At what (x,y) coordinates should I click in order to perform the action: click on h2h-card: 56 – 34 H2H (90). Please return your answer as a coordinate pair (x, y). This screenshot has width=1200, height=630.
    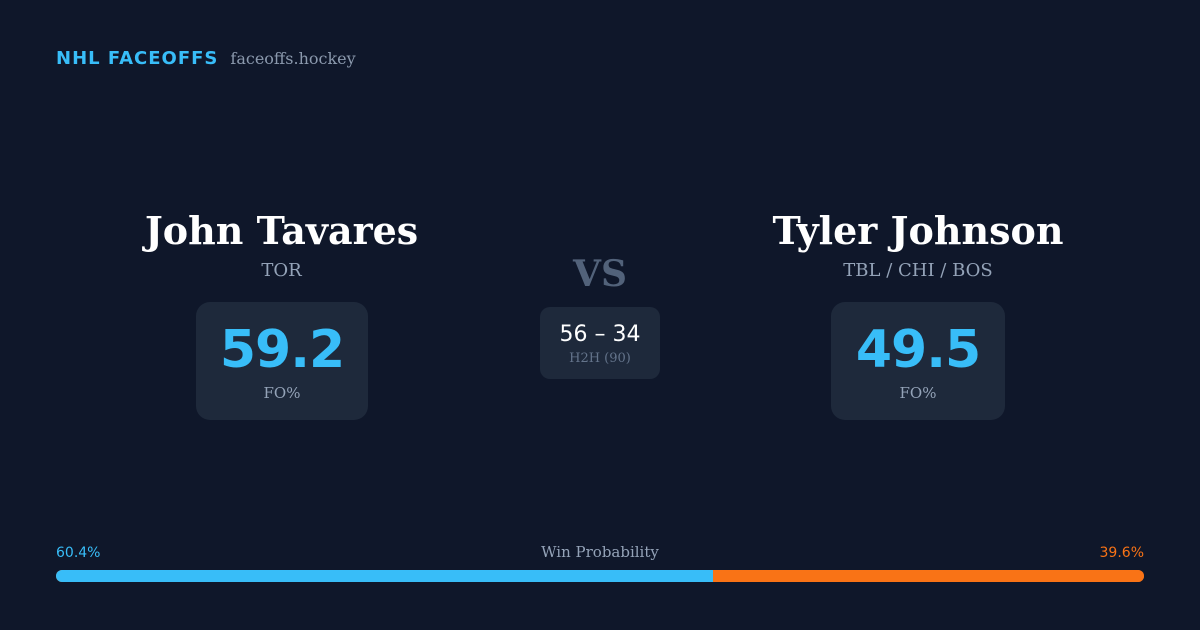
    Looking at the image, I should click on (600, 343).